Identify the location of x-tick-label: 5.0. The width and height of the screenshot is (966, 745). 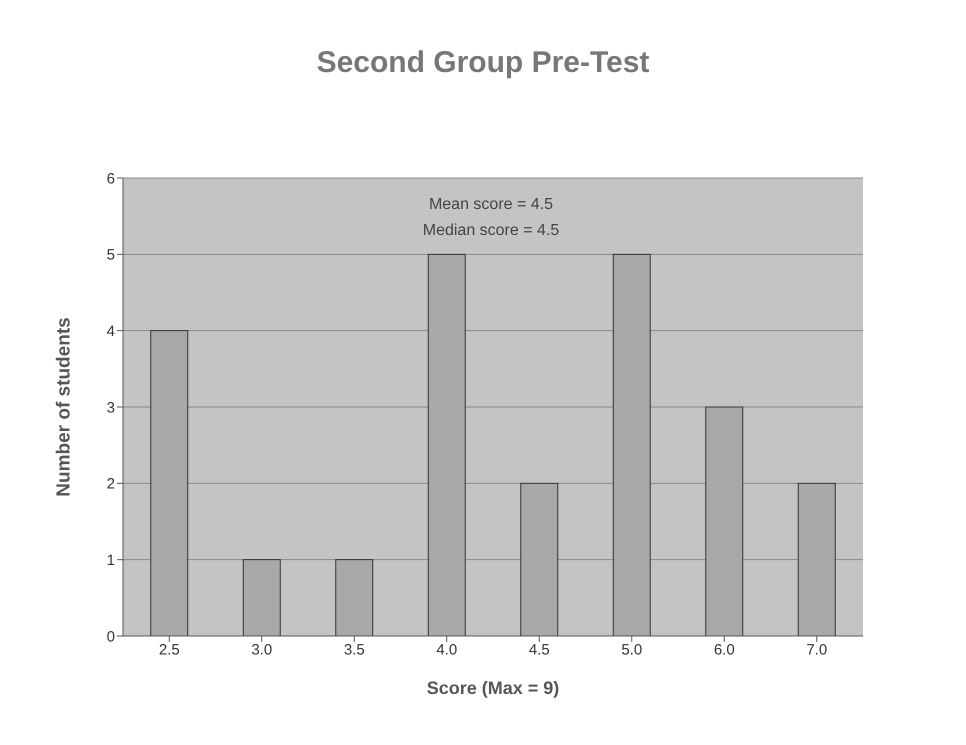
(631, 650).